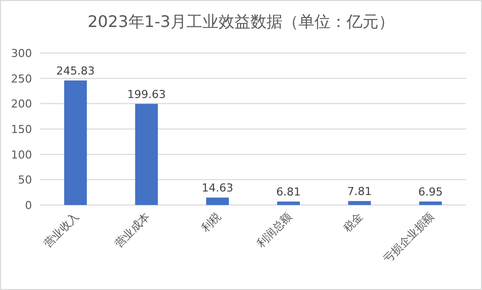 The height and width of the screenshot is (290, 482). Describe the element at coordinates (353, 222) in the screenshot. I see `x-tick-label: 税金` at that location.